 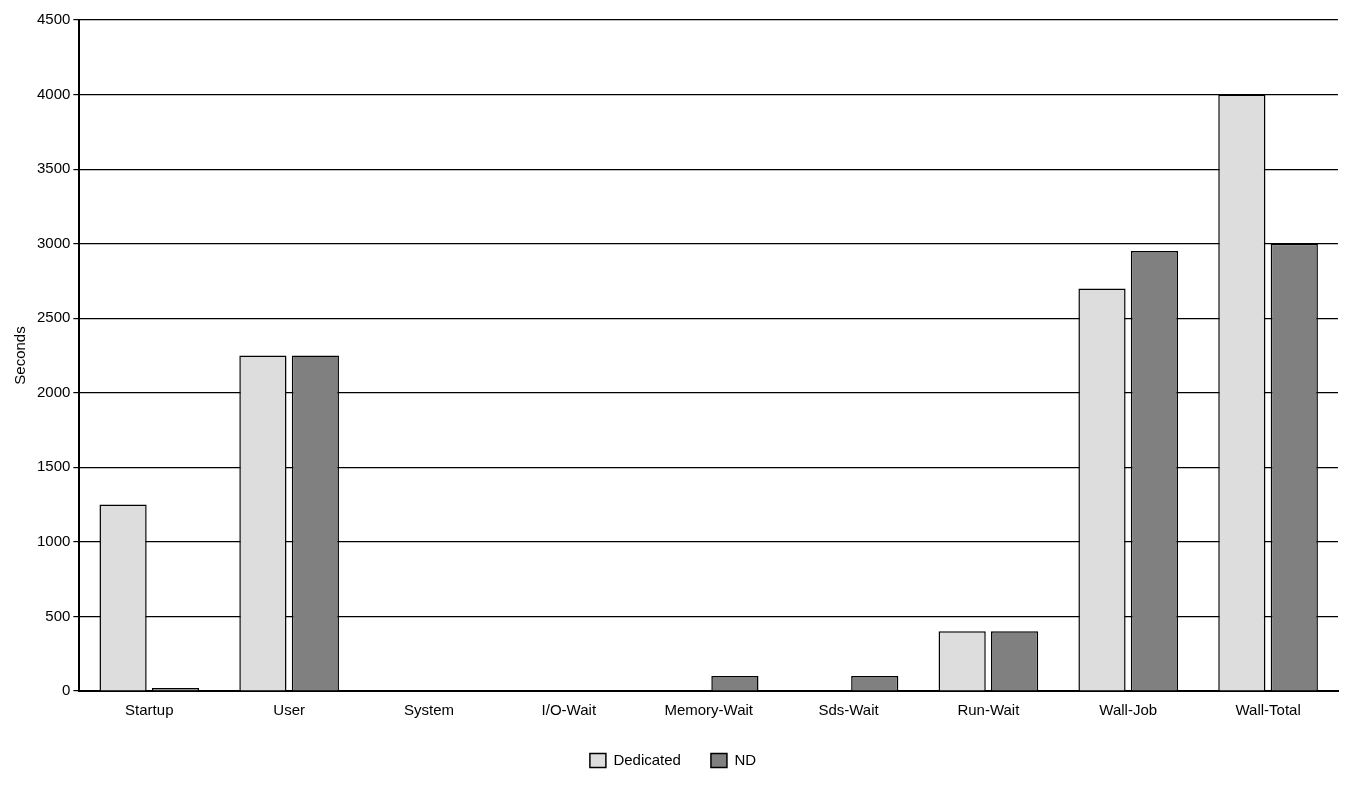 What do you see at coordinates (745, 759) in the screenshot?
I see `legend-label: ND` at bounding box center [745, 759].